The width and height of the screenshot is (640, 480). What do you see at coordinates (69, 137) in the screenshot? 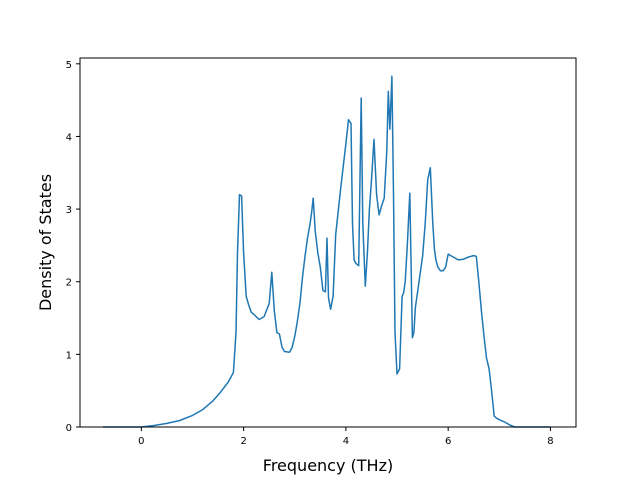
I see `y-tick-label: 4` at bounding box center [69, 137].